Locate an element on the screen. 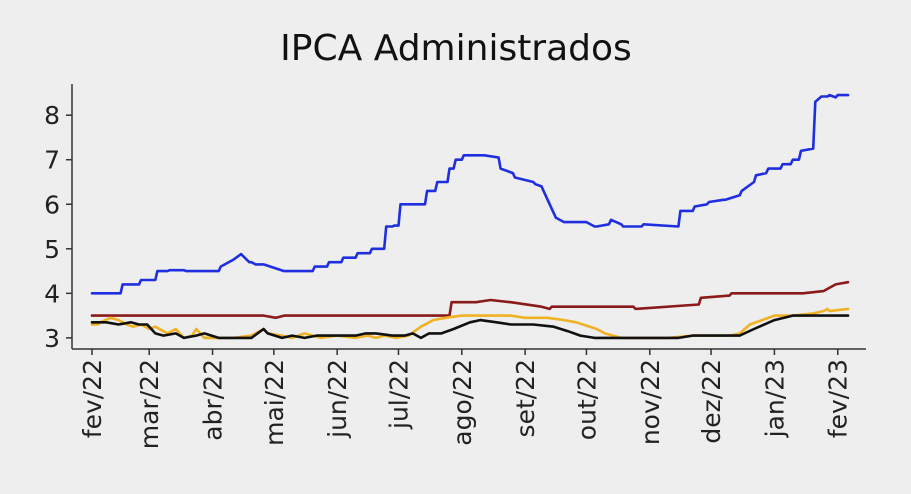 The height and width of the screenshot is (494, 911). y-tick-label: 5 is located at coordinates (52, 249).